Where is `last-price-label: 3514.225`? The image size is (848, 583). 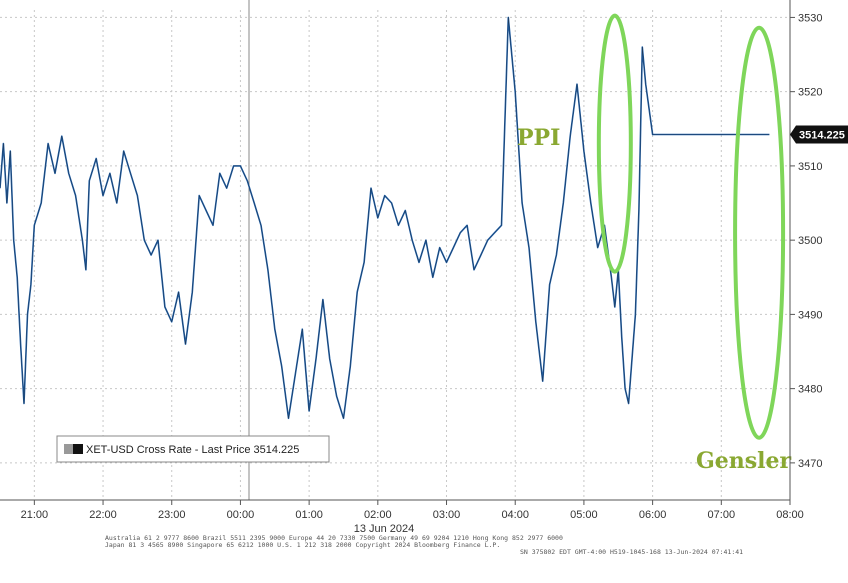 last-price-label: 3514.225 is located at coordinates (822, 136).